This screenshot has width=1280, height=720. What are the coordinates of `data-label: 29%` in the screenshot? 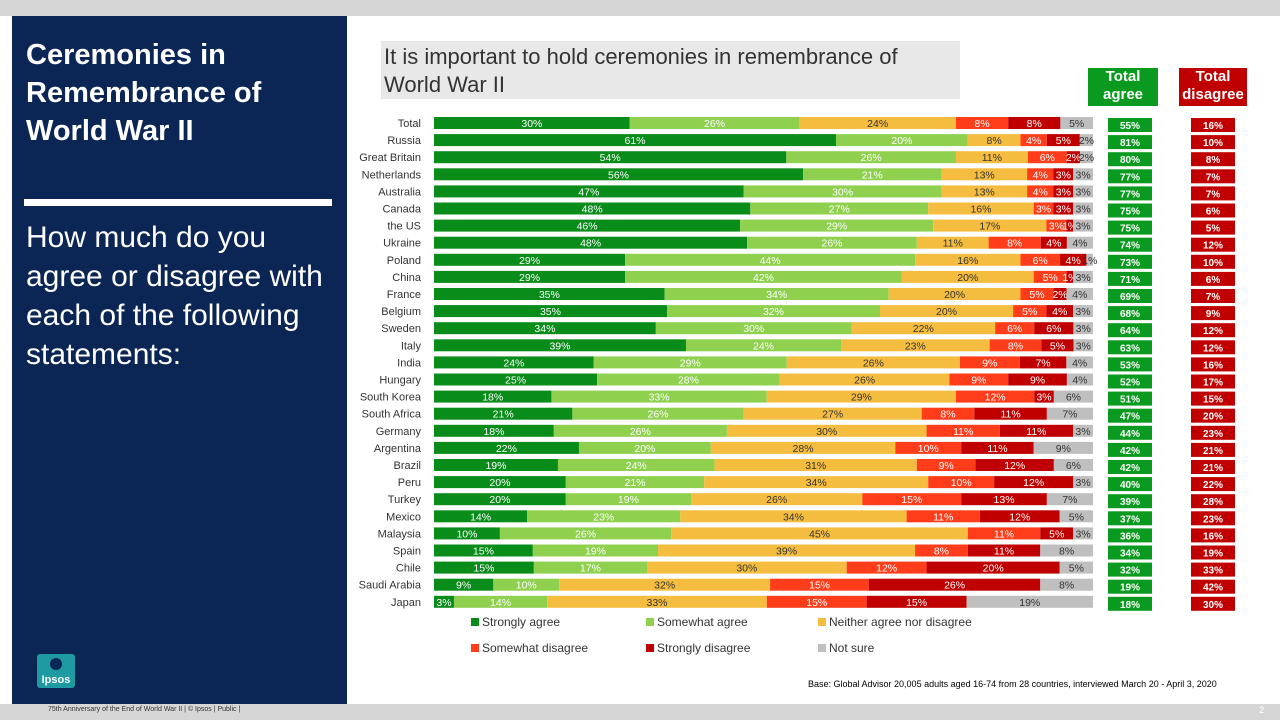 It's located at (529, 278).